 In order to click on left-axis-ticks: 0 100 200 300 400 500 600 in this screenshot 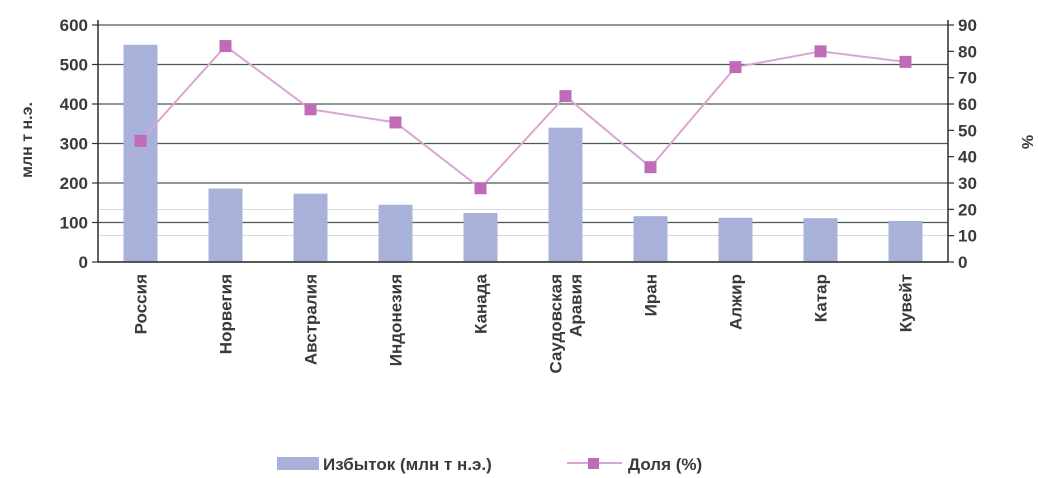, I will do `click(79, 144)`.